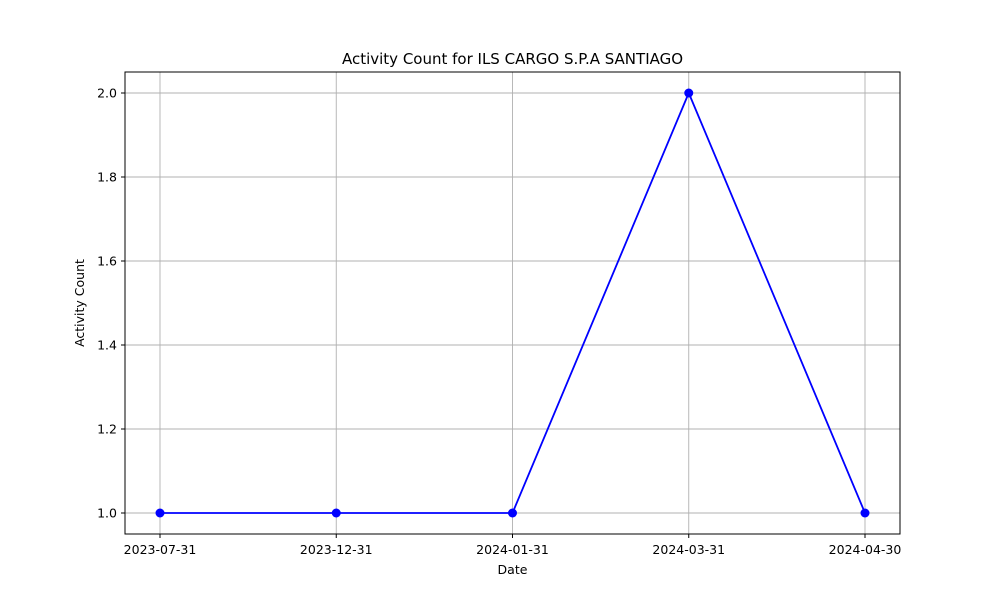 This screenshot has height=605, width=1000. I want to click on x-tick-label: 2024-01-31, so click(512, 549).